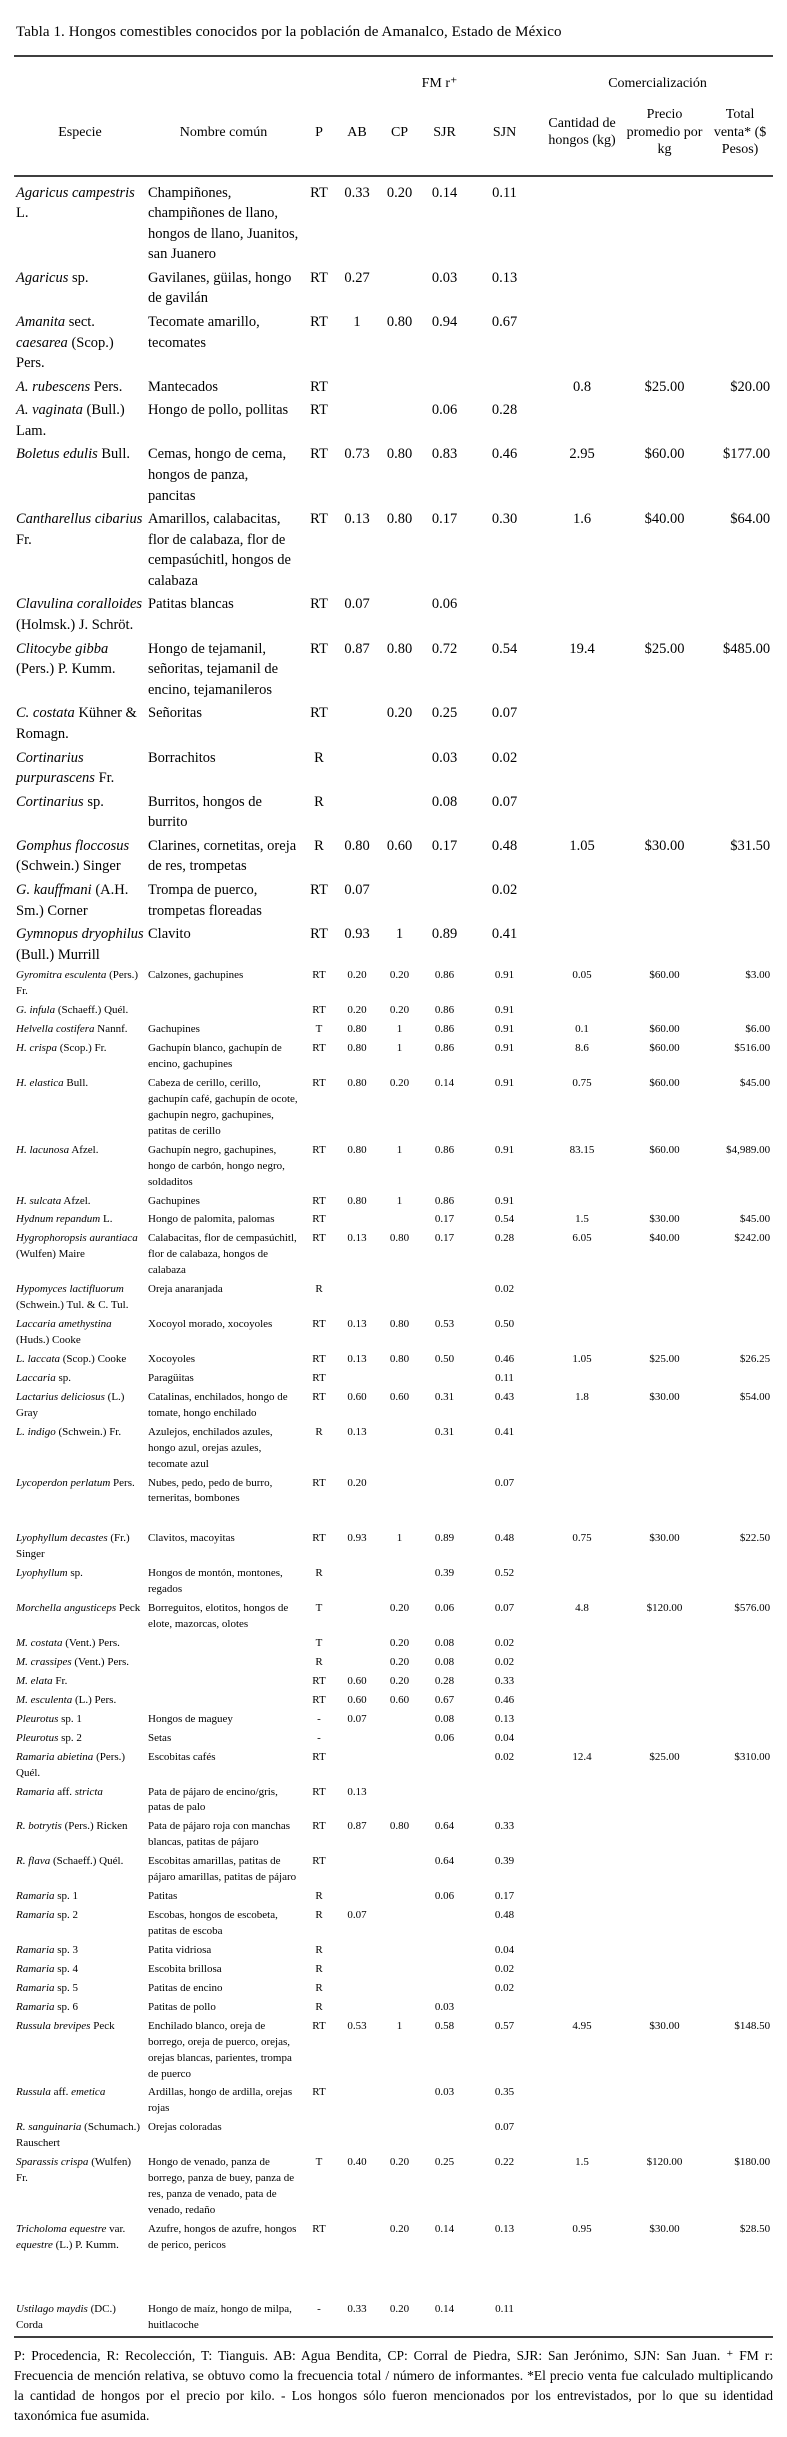 This screenshot has width=787, height=2437. What do you see at coordinates (47, 2006) in the screenshot?
I see `cell-especie: Ramaria sp. 6` at bounding box center [47, 2006].